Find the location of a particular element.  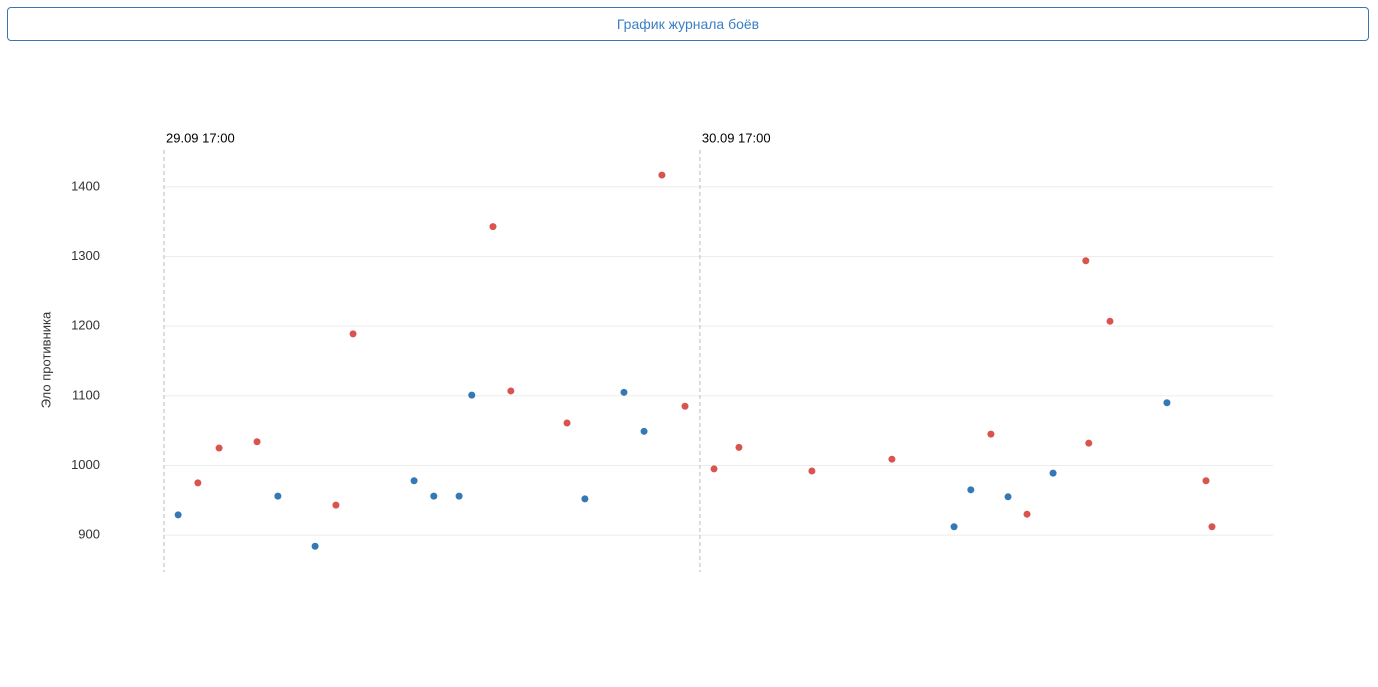

y-tick-label: 1400 is located at coordinates (85, 185).